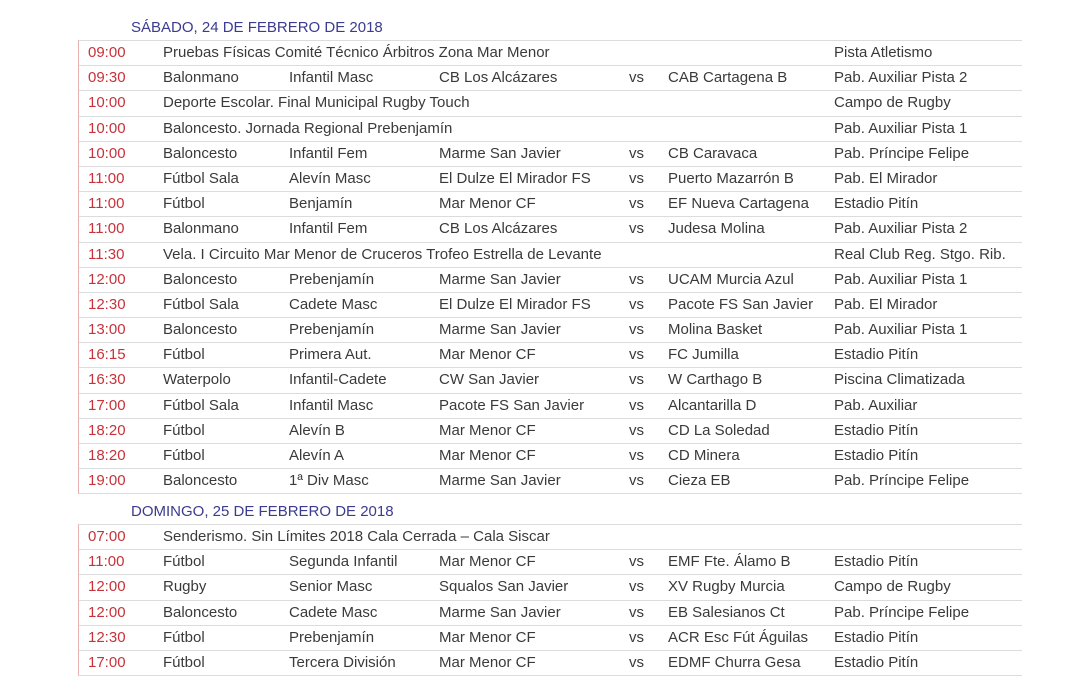 This screenshot has height=676, width=1080. Describe the element at coordinates (338, 380) in the screenshot. I see `event-category: Infantil-Cadete` at that location.